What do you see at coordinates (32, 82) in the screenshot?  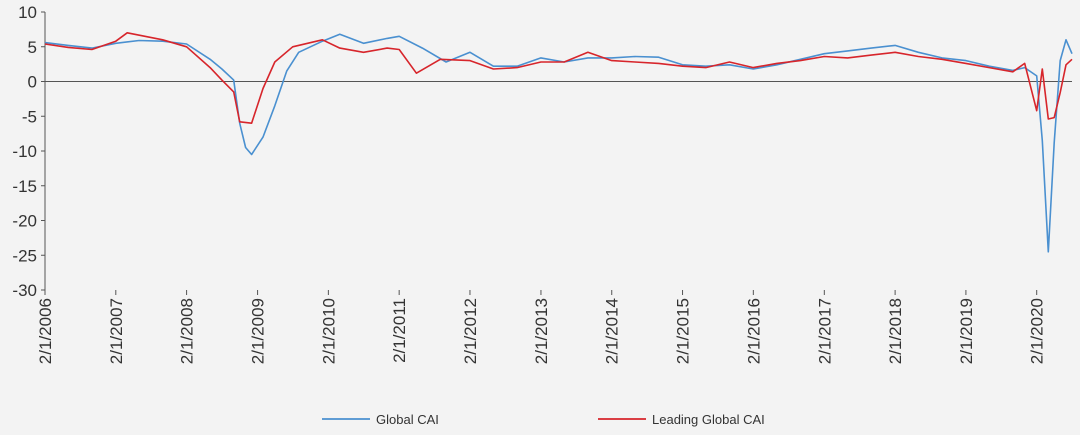 I see `y-tick-label: 0` at bounding box center [32, 82].